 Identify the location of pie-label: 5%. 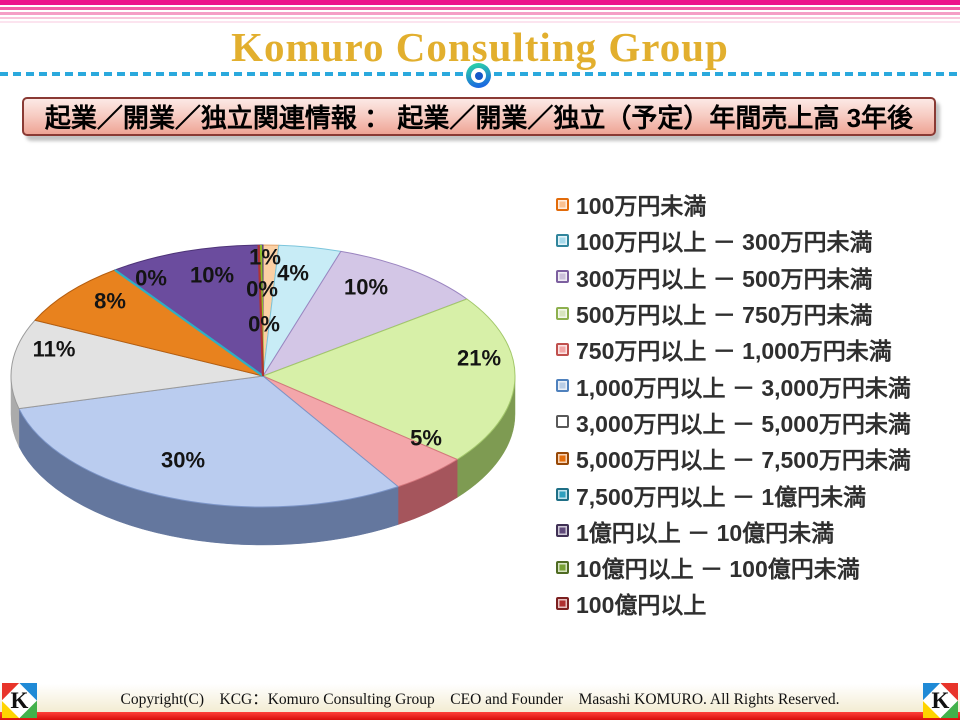
(426, 438).